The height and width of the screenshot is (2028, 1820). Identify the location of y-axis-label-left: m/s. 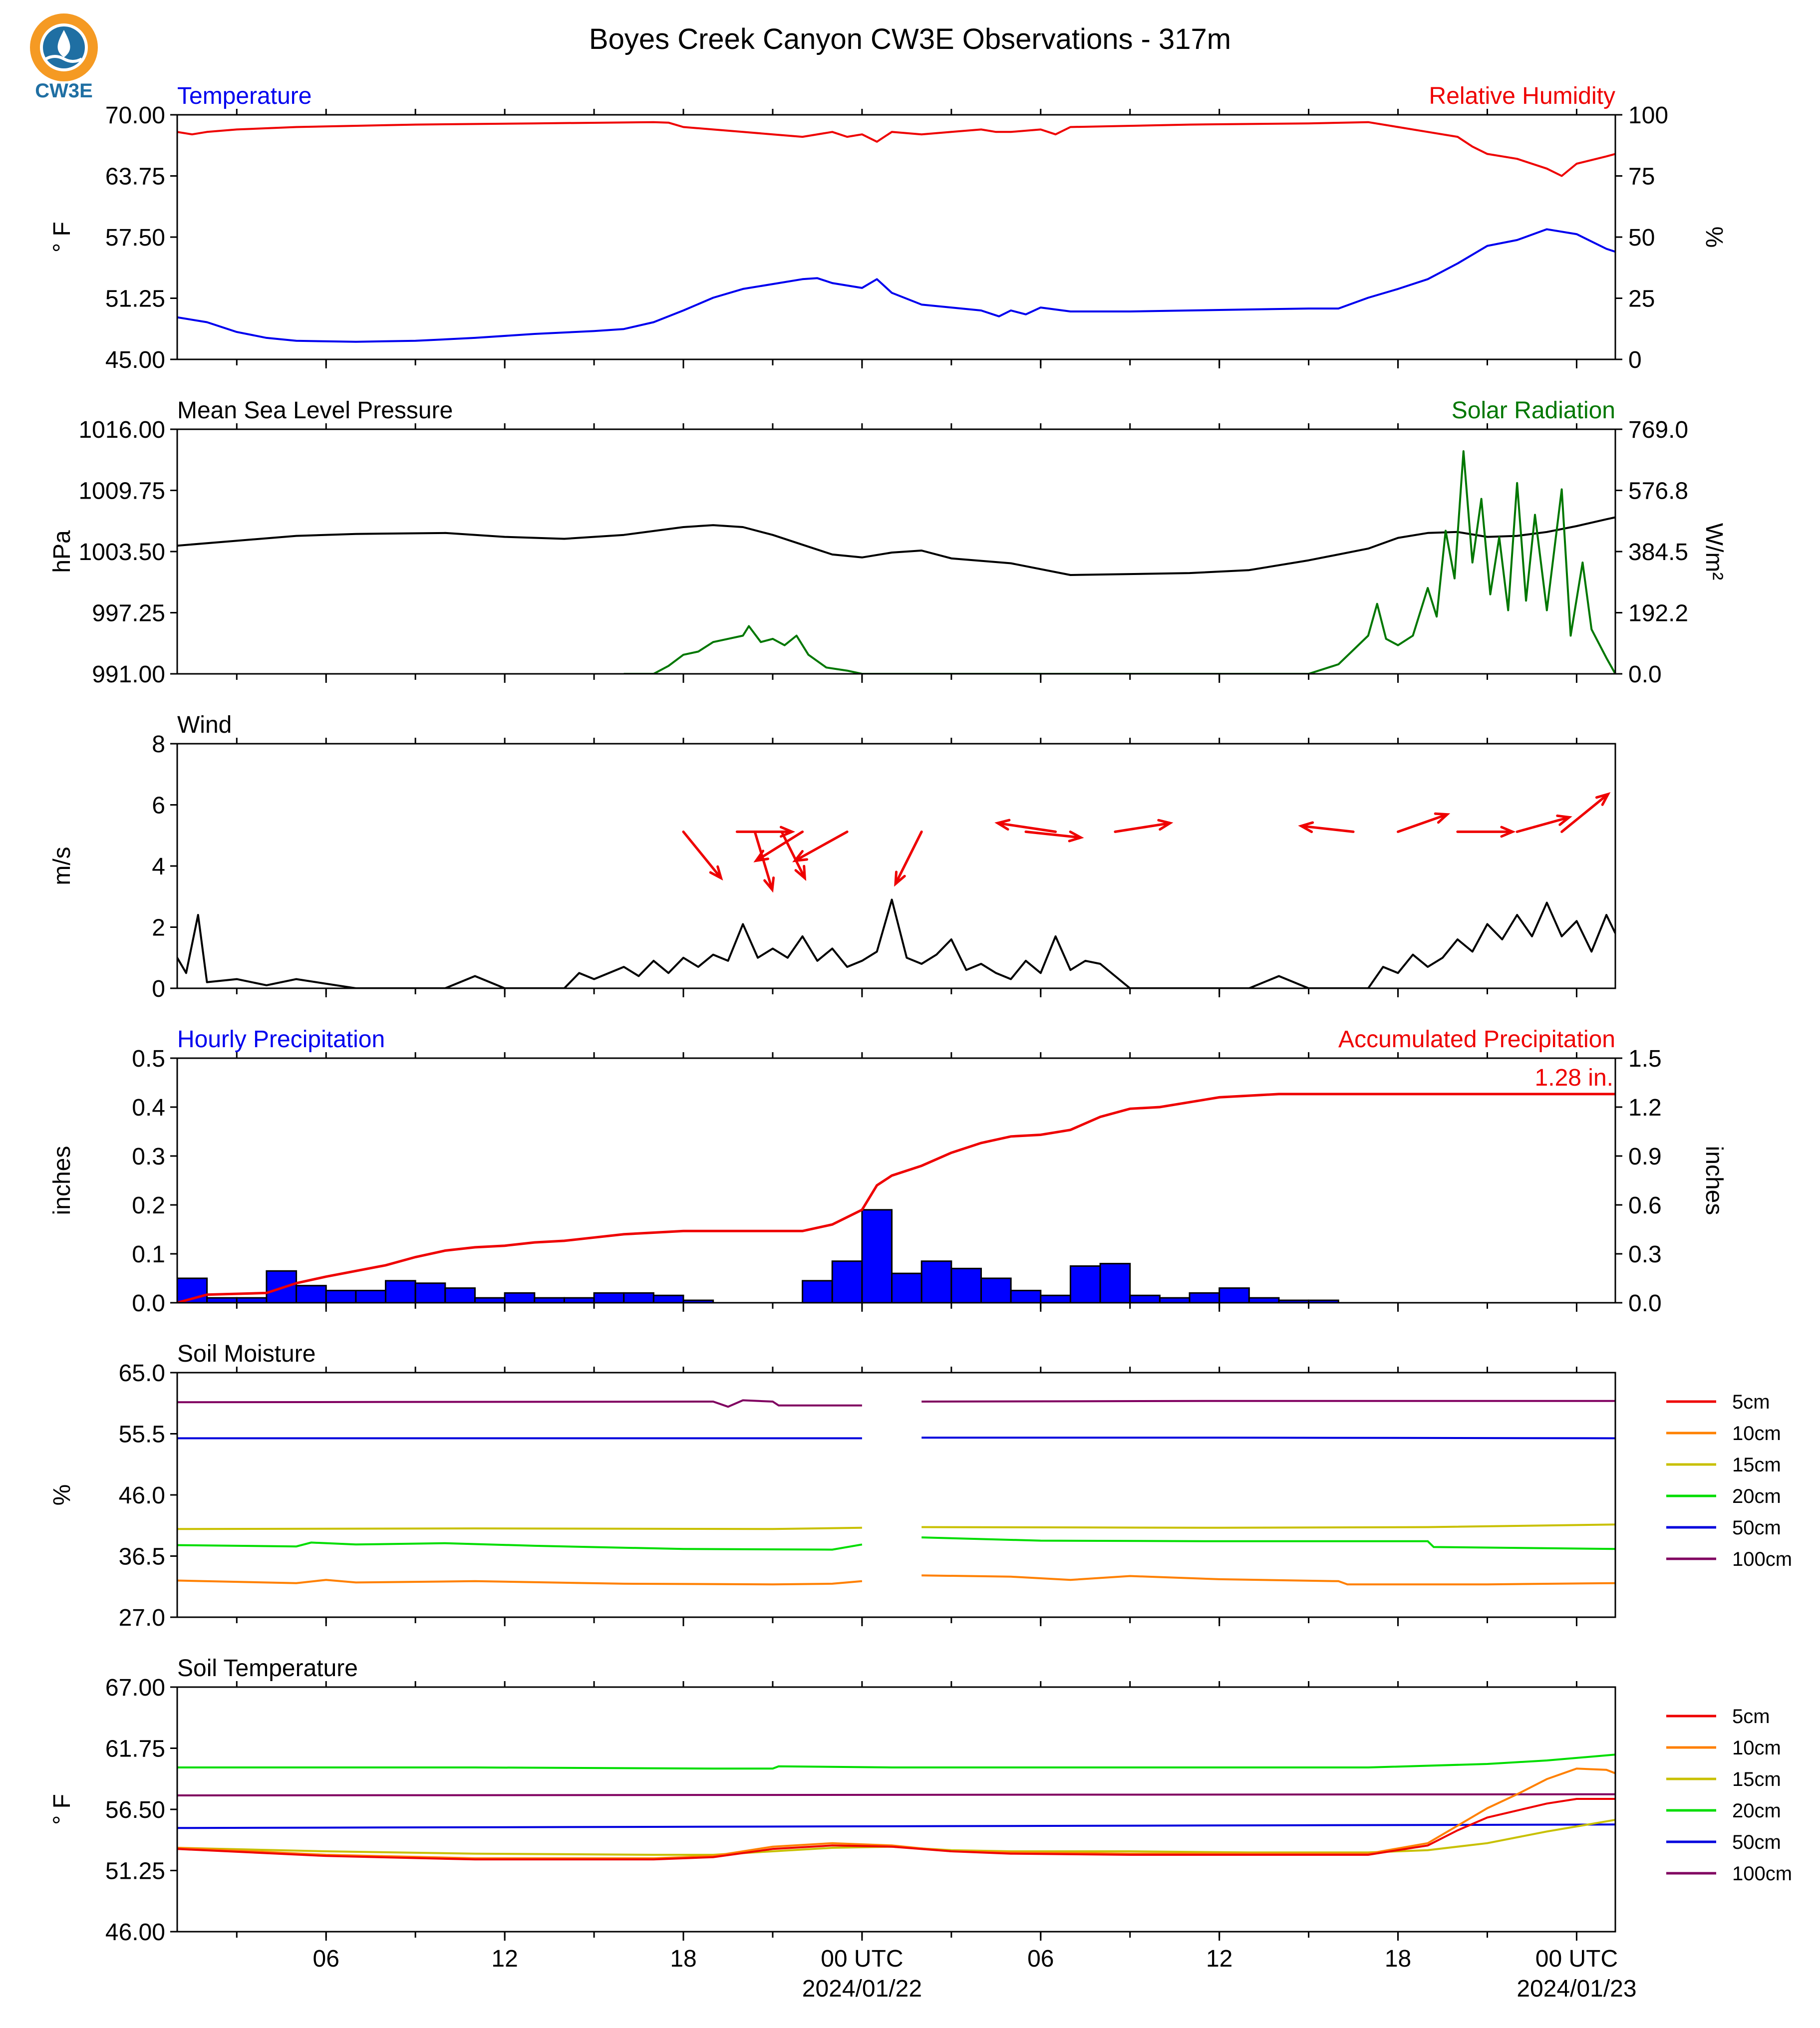
(62, 866).